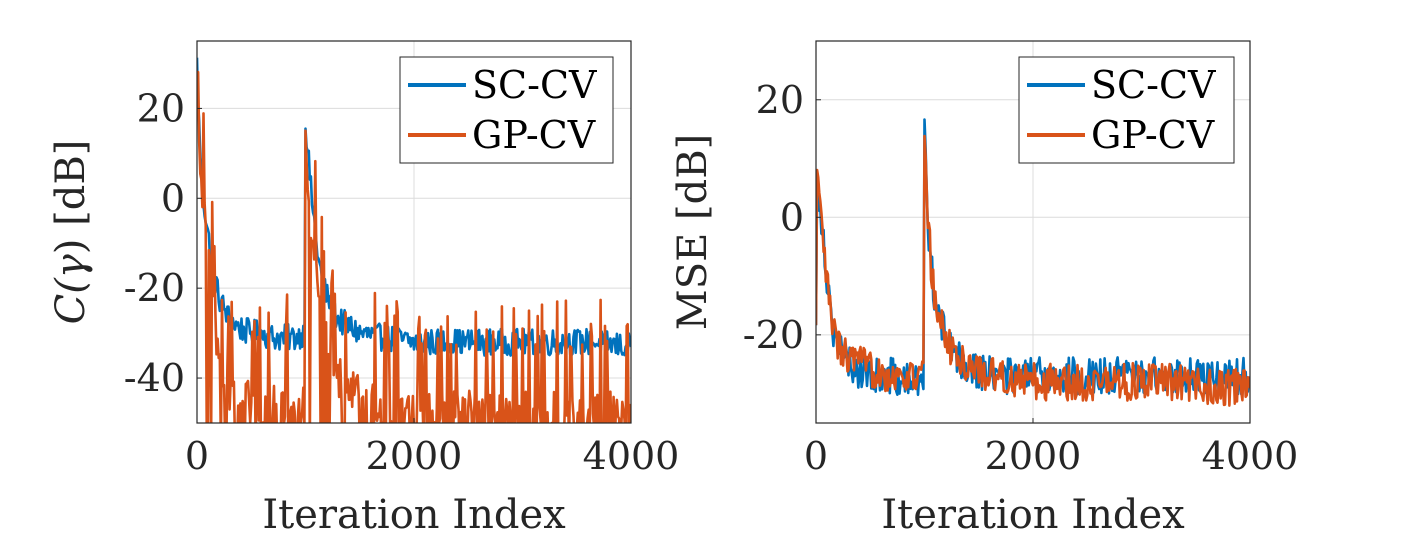  Describe the element at coordinates (71, 197) in the screenshot. I see `left-y-label-suffix: ) [dB]` at that location.